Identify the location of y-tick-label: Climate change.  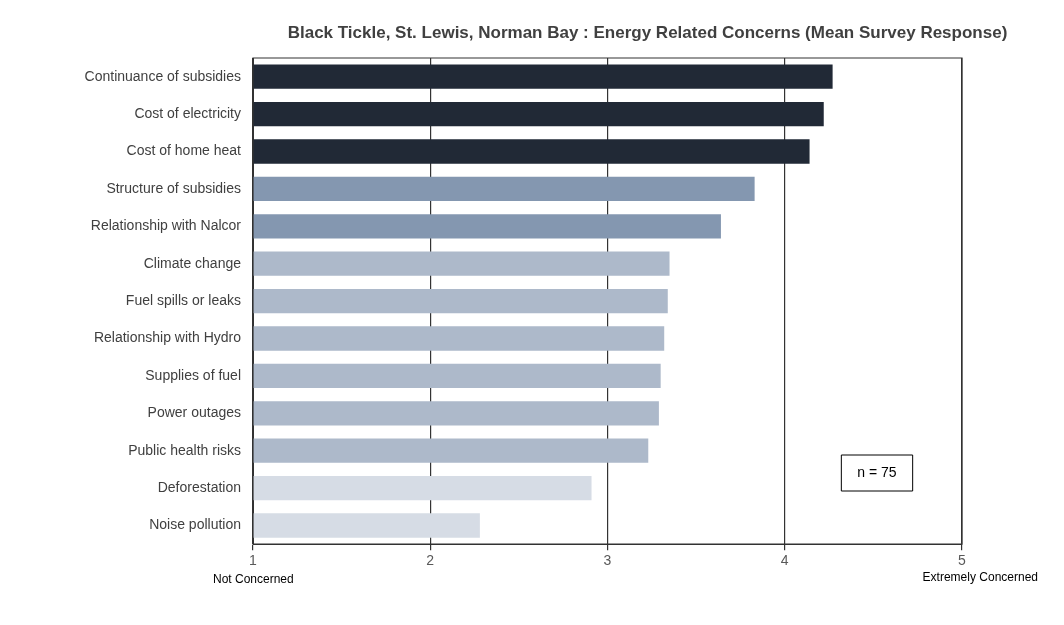
(192, 262).